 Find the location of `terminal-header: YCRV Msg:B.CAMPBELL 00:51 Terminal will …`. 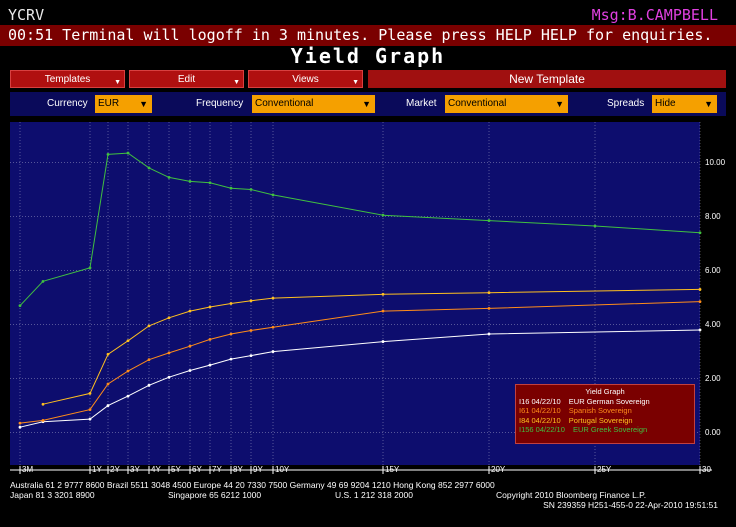

terminal-header: YCRV Msg:B.CAMPBELL 00:51 Terminal will … is located at coordinates (368, 23).